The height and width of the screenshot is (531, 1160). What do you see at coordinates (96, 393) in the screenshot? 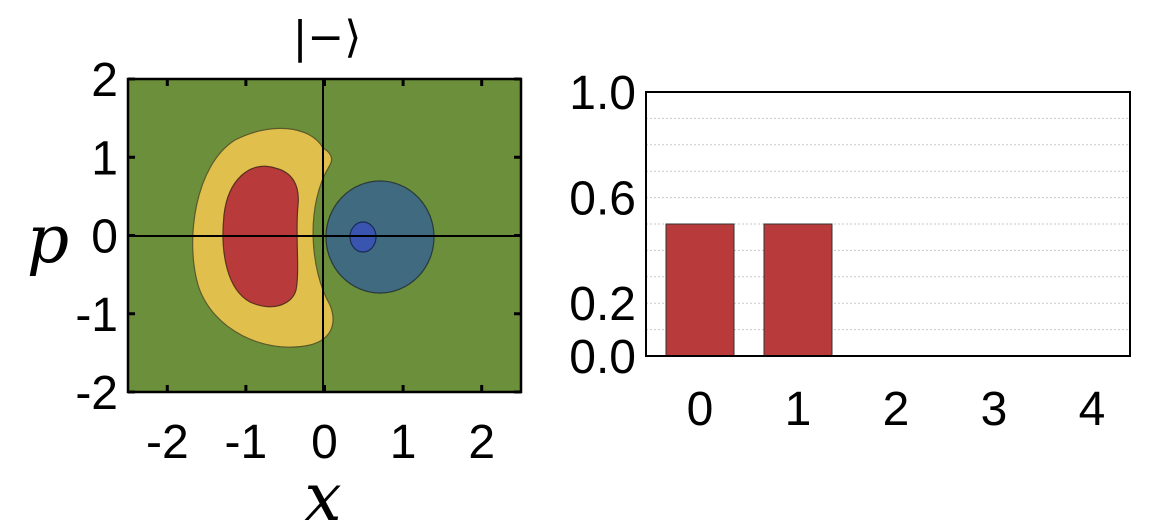
I see `wigner-ytick-label: -2` at bounding box center [96, 393].